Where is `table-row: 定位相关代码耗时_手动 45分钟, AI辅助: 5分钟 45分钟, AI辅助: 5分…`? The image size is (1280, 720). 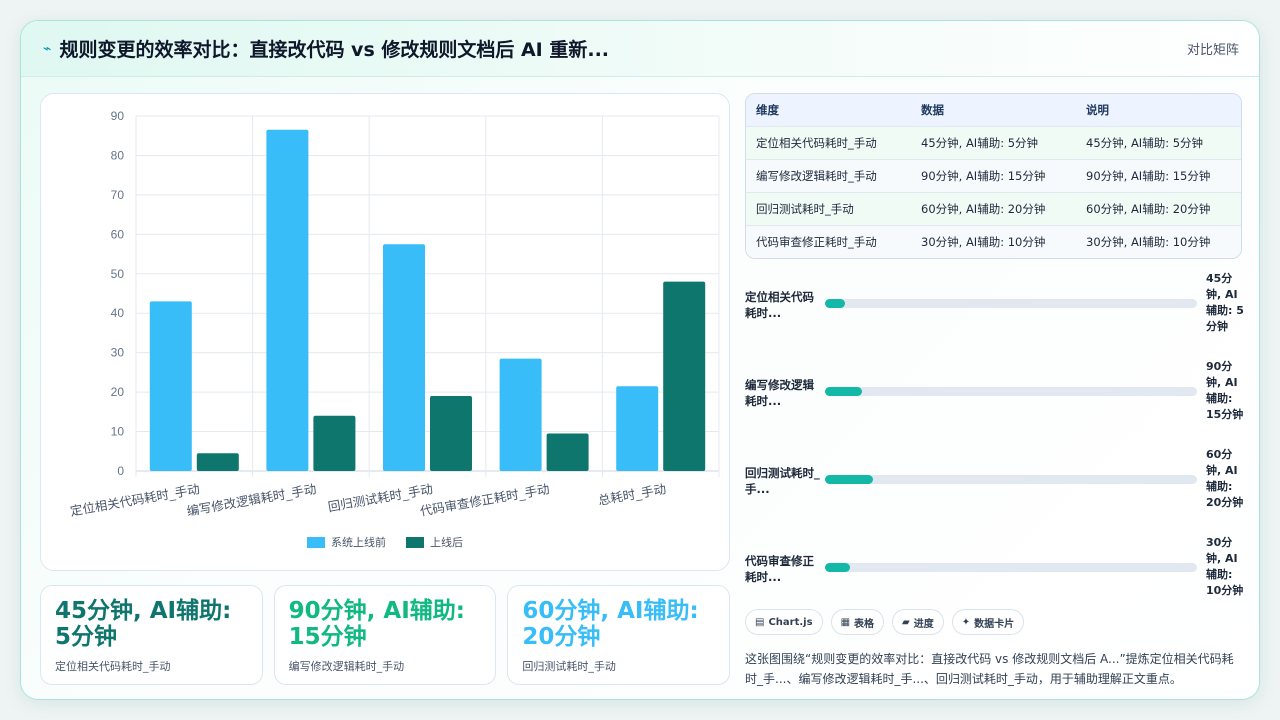
table-row: 定位相关代码耗时_手动 45分钟, AI辅助: 5分钟 45分钟, AI辅助: 5分… is located at coordinates (993, 142).